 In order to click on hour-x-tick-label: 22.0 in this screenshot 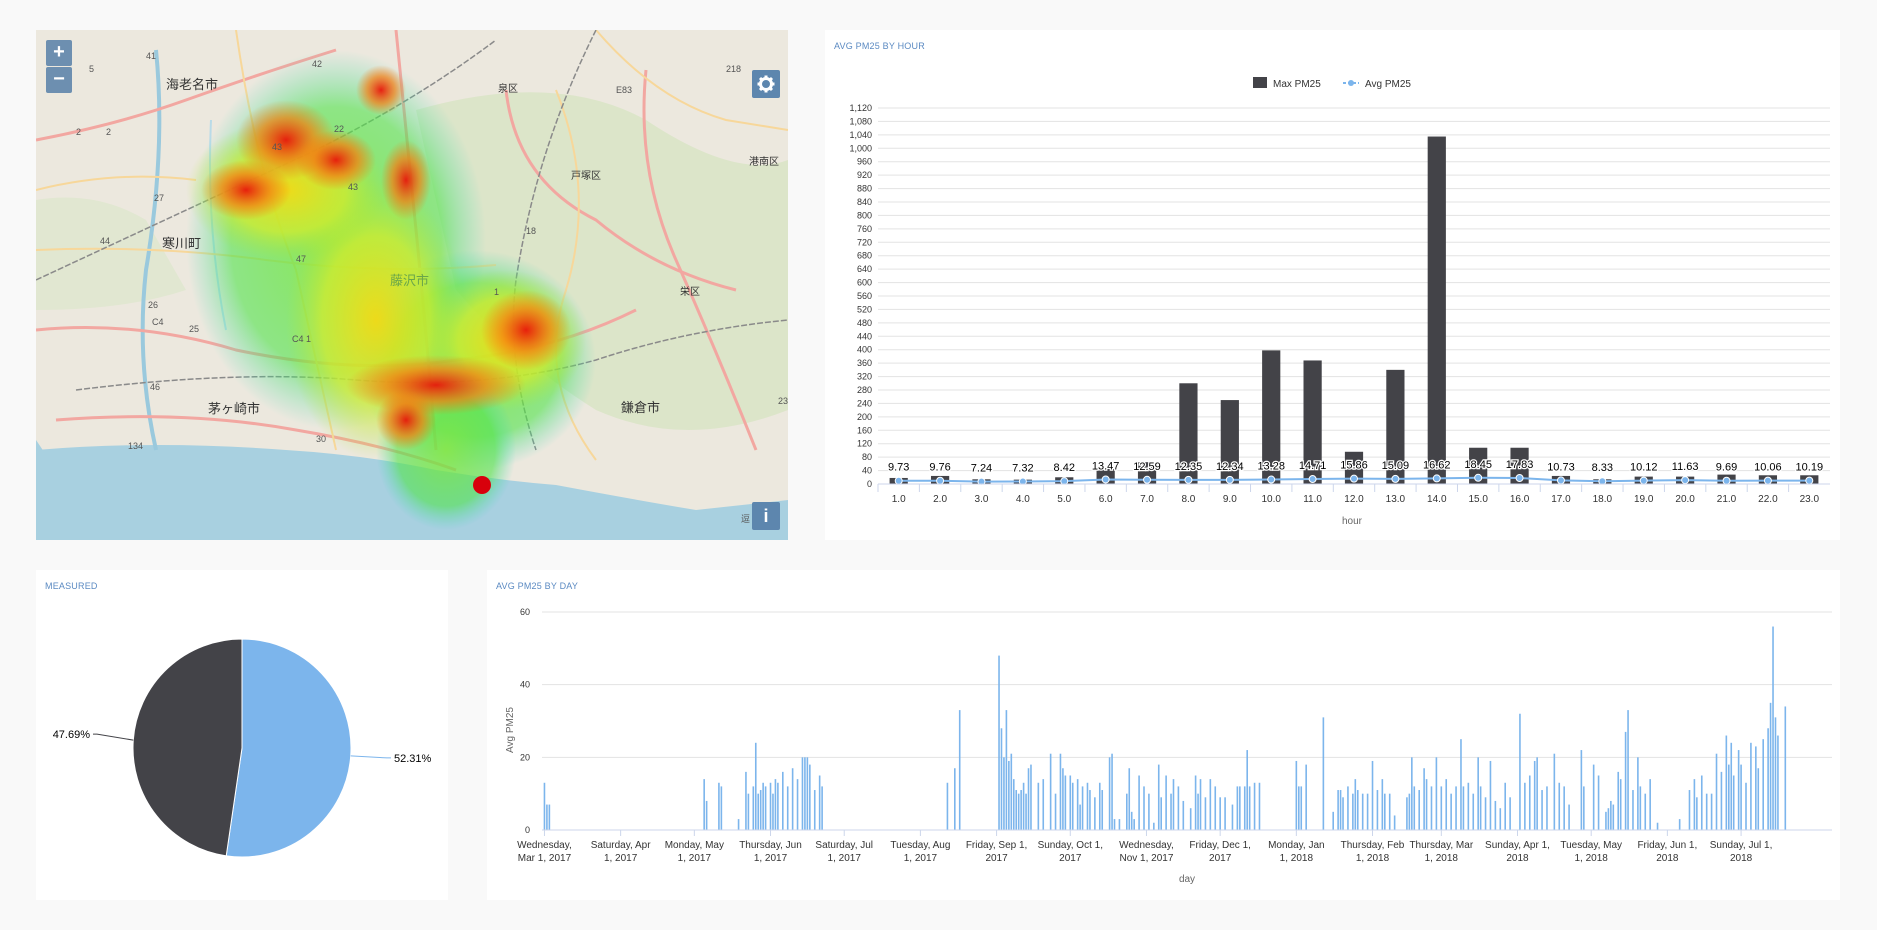, I will do `click(1768, 499)`.